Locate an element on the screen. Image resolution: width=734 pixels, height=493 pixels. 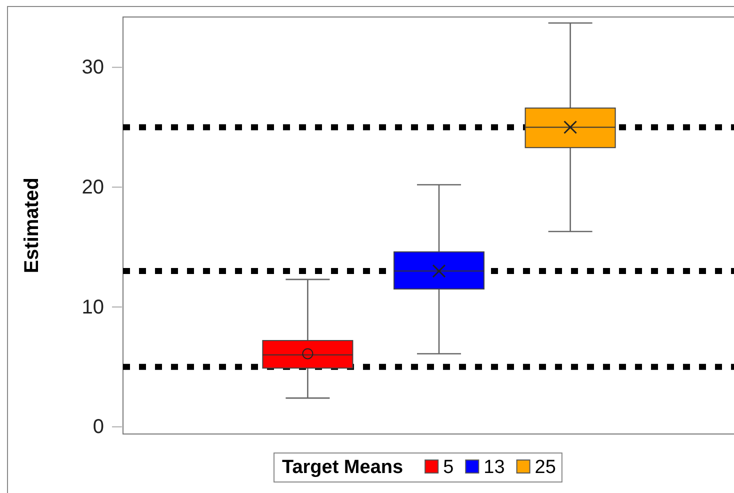
y-tick-label: 20 is located at coordinates (93, 187).